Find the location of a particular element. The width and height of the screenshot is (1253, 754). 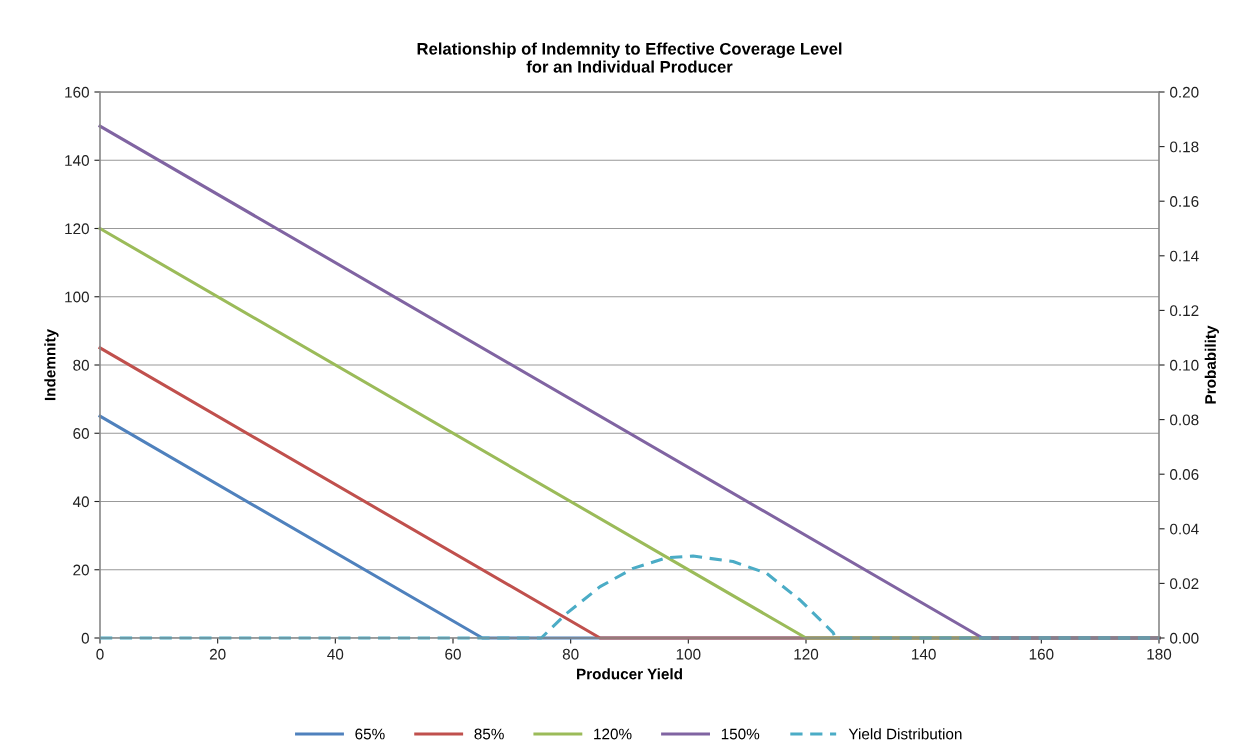

y2-tick-label: 0.00 is located at coordinates (1184, 638).